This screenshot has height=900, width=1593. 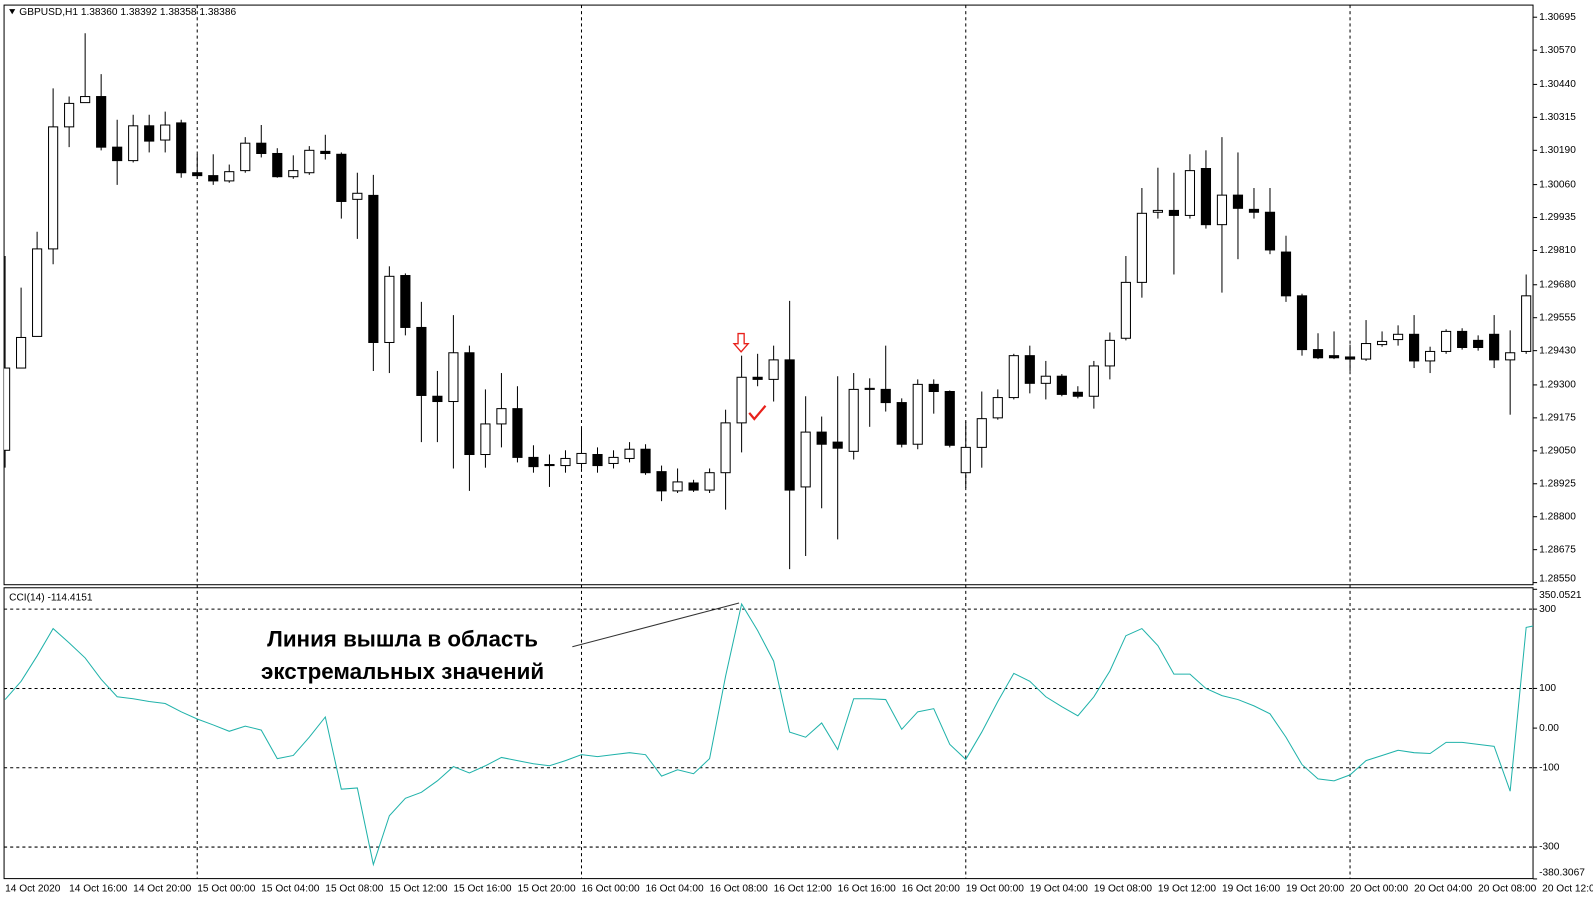 What do you see at coordinates (482, 888) in the screenshot?
I see `x-tick-label: 15 Oct 16:00` at bounding box center [482, 888].